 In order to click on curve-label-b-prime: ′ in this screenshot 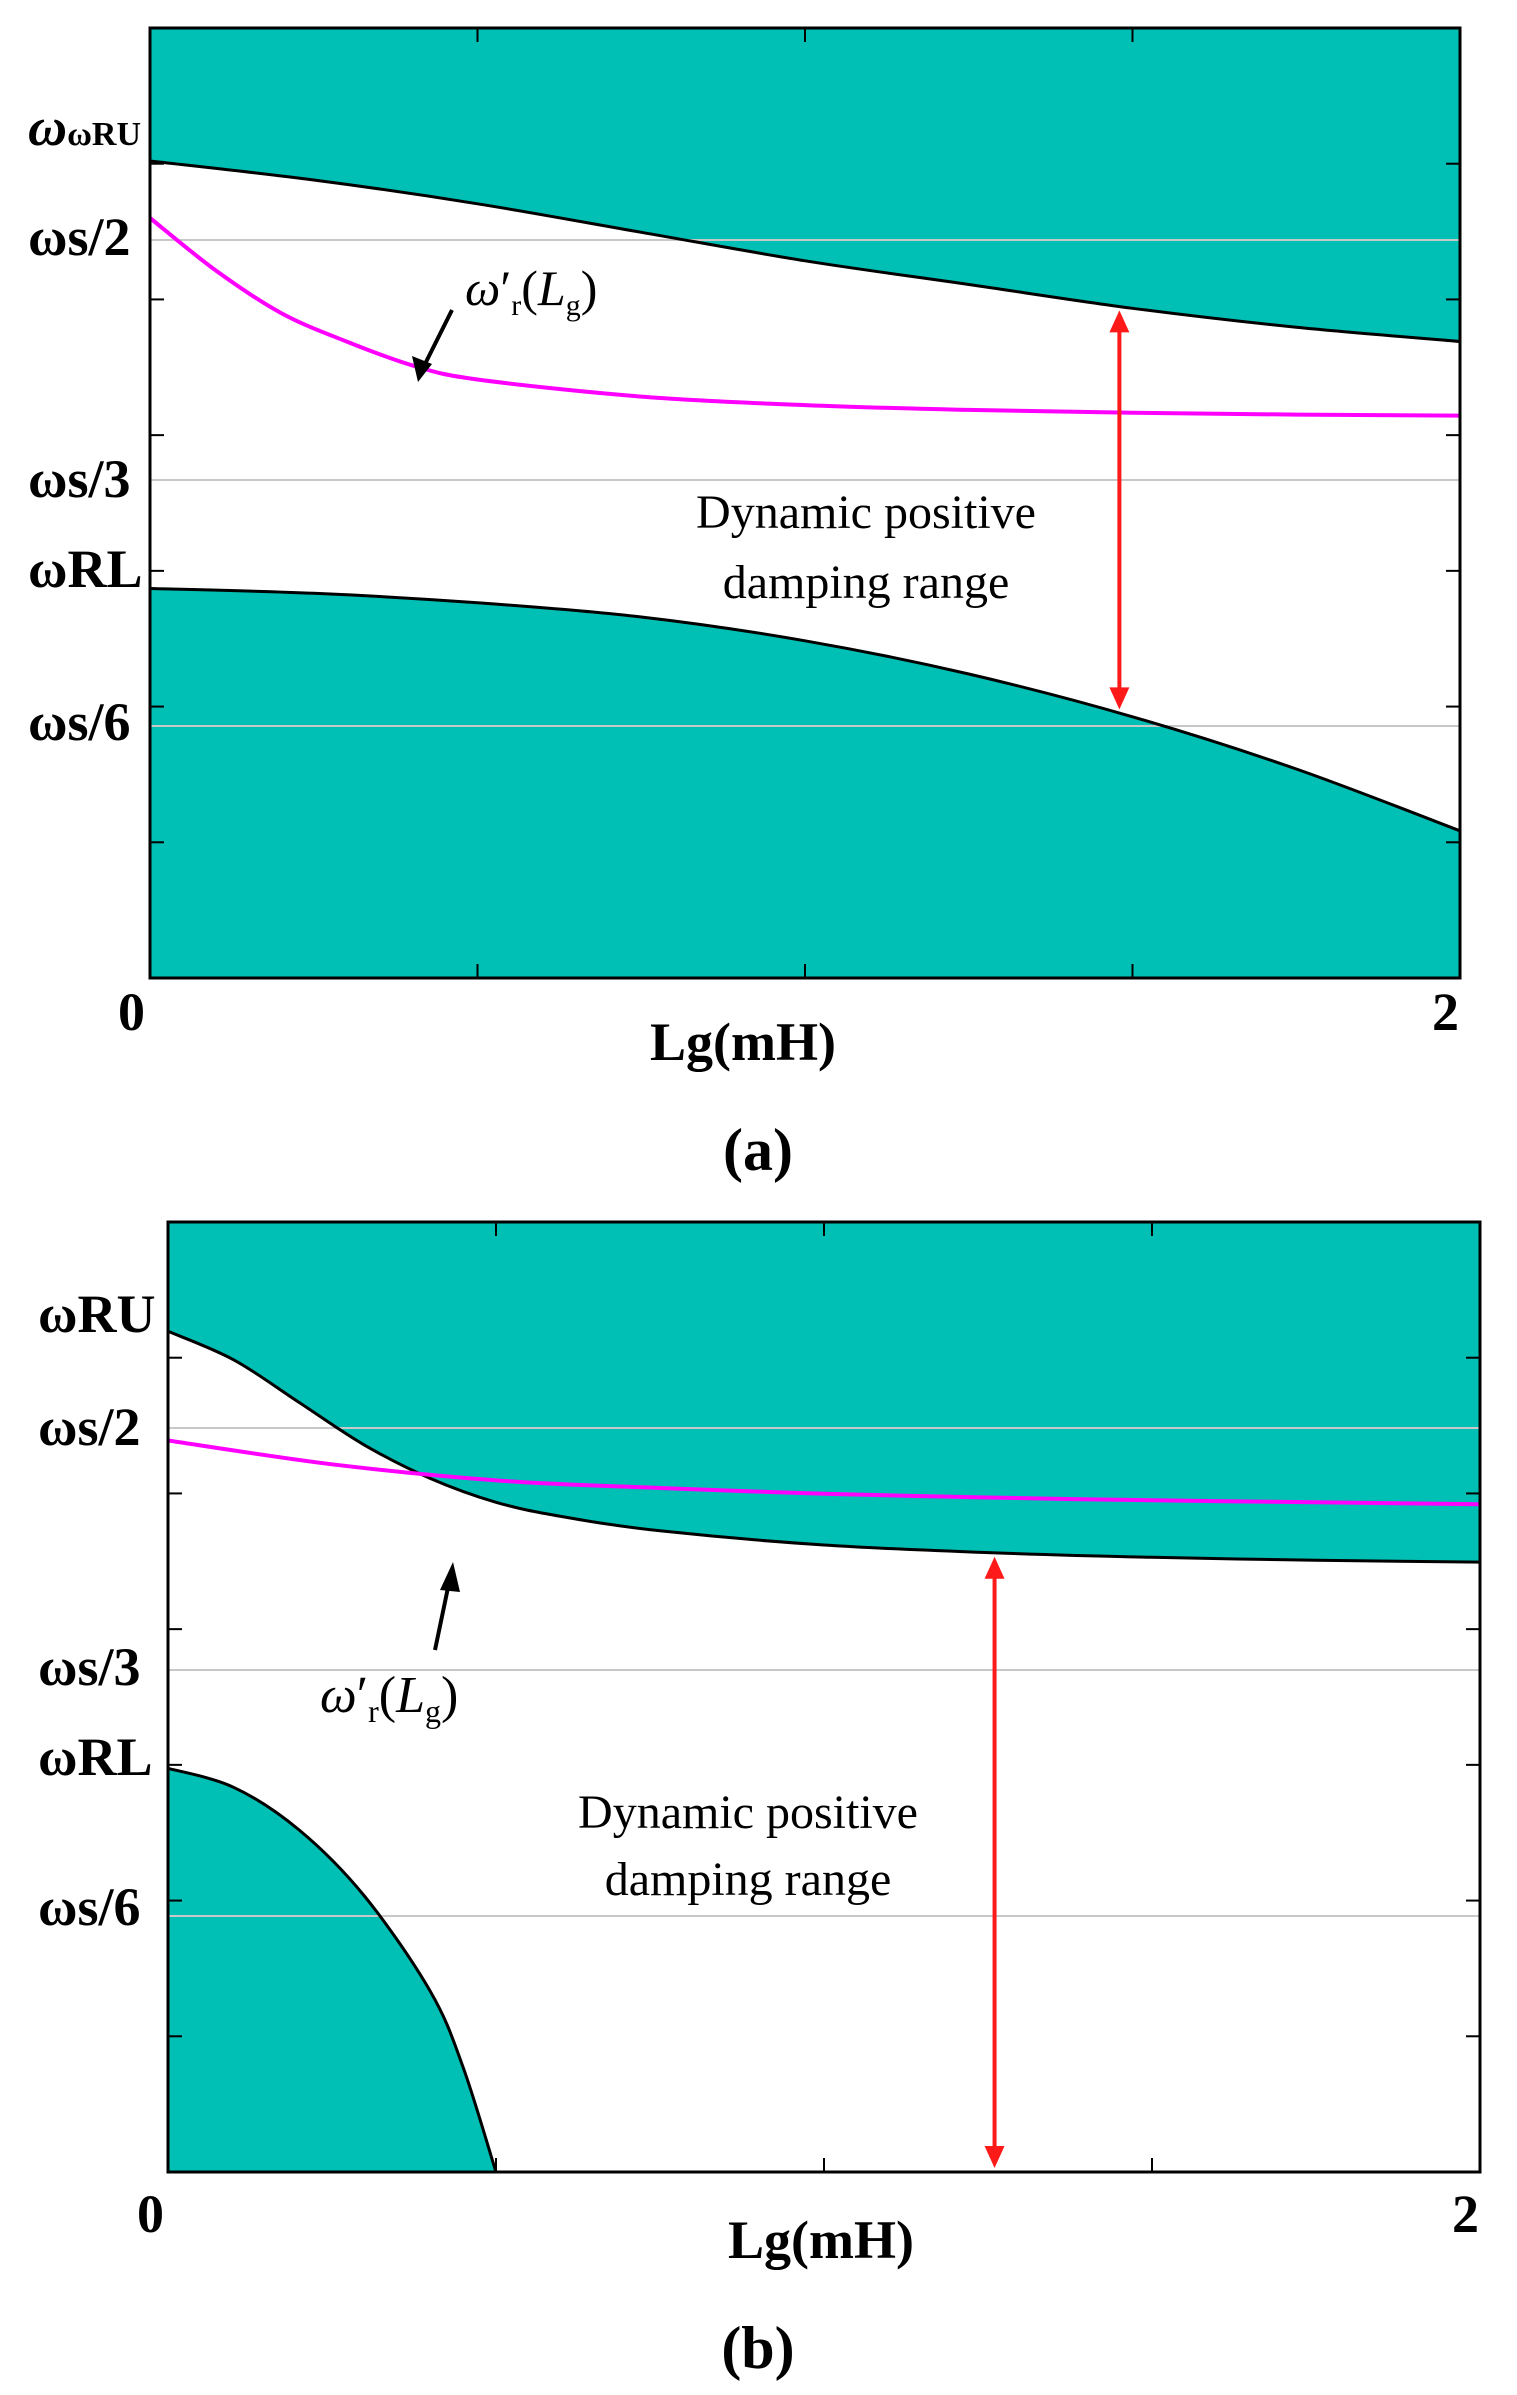, I will do `click(362, 1695)`.